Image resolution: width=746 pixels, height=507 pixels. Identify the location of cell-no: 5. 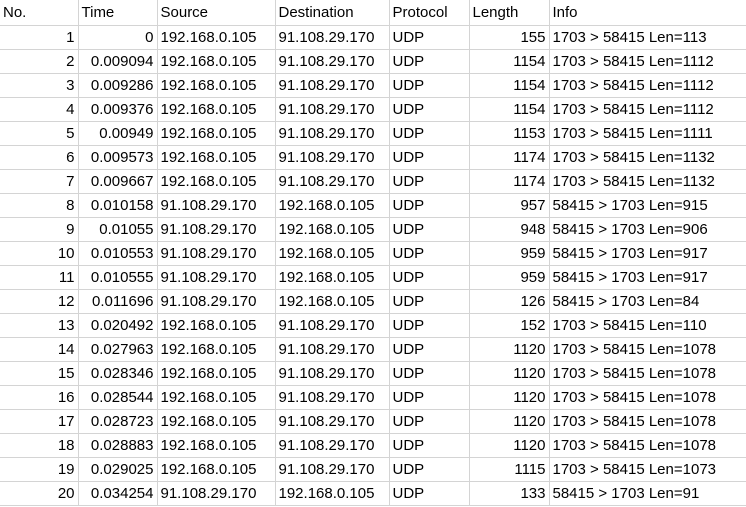
(39, 133).